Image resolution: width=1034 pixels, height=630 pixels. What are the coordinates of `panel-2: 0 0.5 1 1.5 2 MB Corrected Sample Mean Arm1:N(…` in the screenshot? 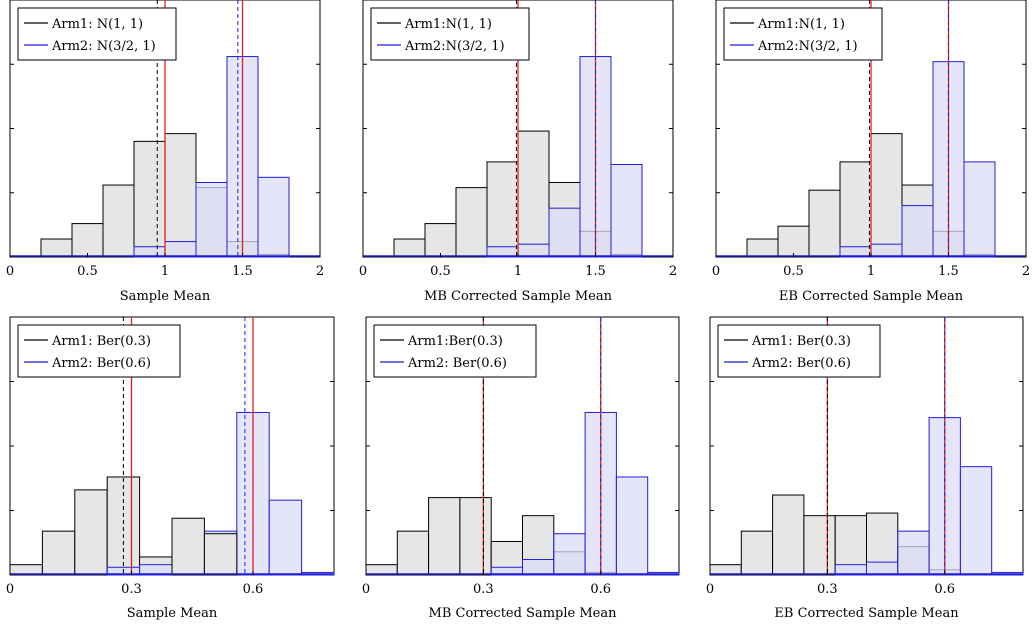 It's located at (518, 152).